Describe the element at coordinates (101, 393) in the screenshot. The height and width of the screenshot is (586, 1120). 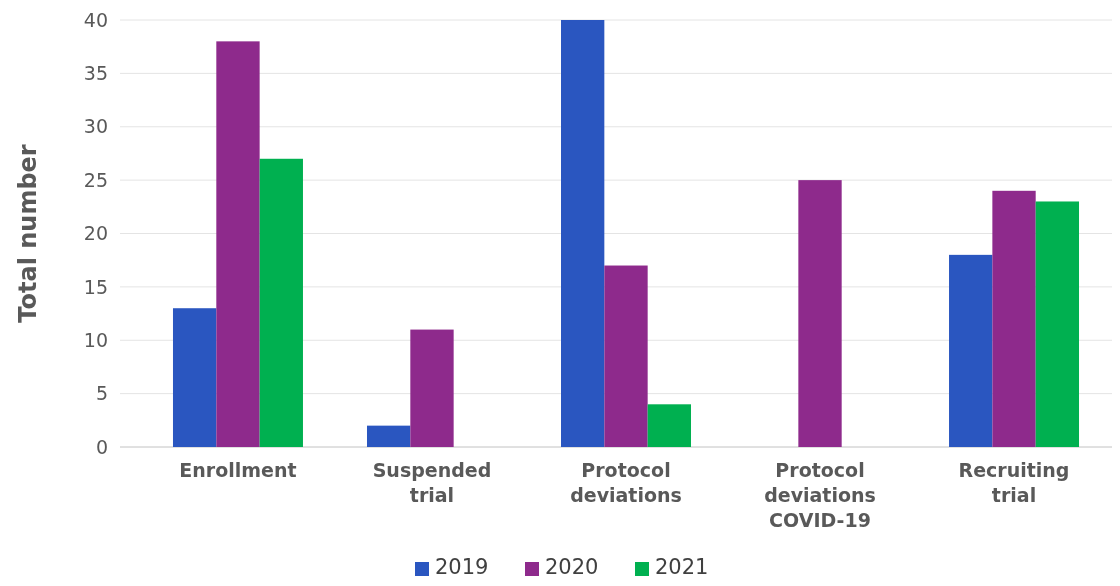
I see `y-tick-label: 5` at that location.